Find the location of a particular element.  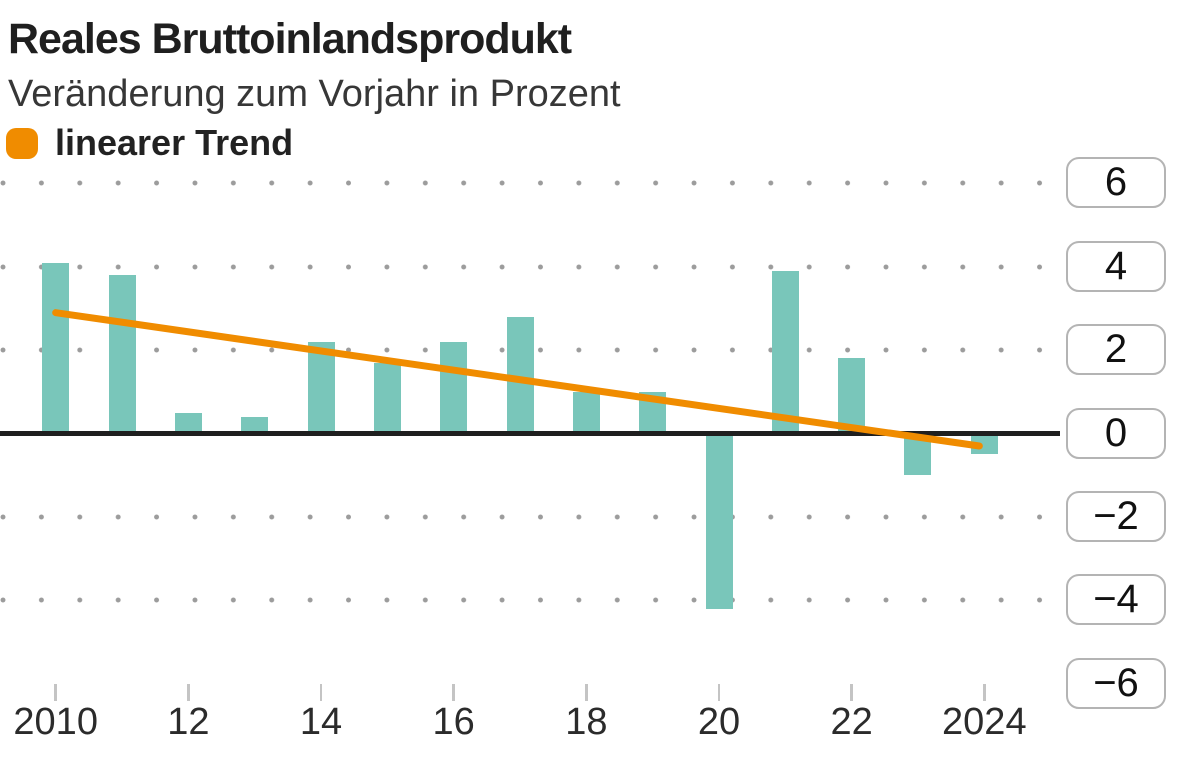

bar-2022 is located at coordinates (852, 396).